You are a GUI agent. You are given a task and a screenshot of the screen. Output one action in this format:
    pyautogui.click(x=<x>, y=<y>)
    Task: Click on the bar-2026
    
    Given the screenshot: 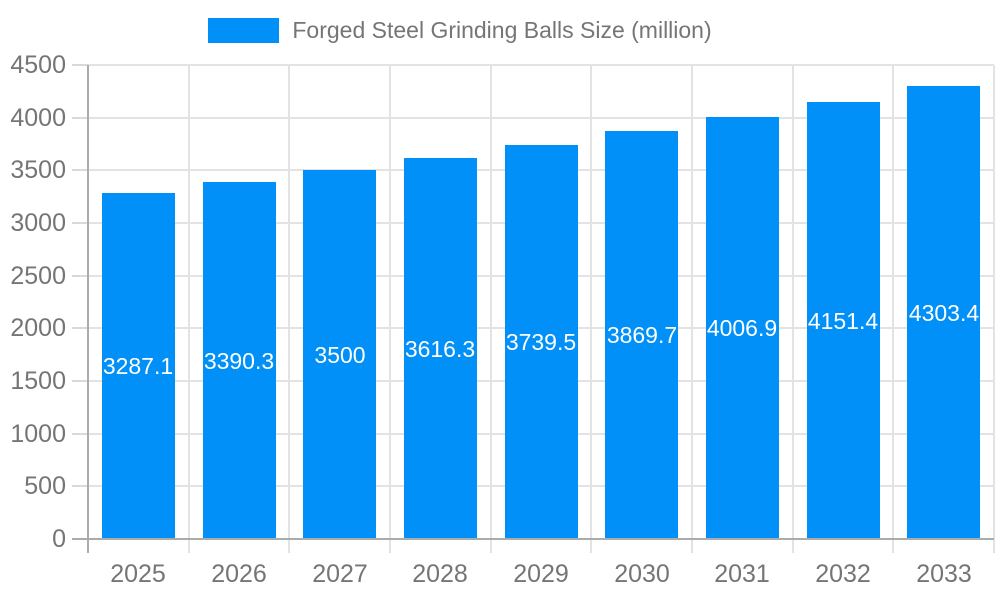 What is the action you would take?
    pyautogui.click(x=239, y=360)
    